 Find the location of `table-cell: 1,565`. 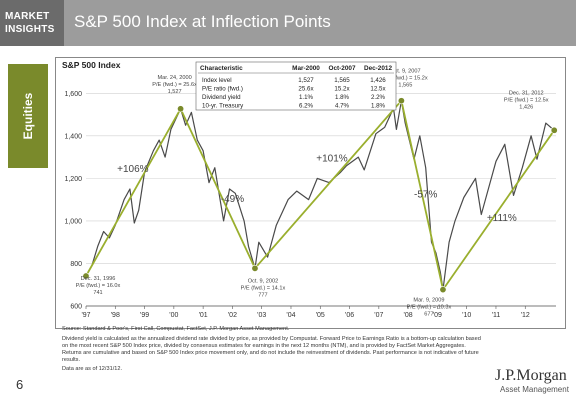

table-cell: 1,565 is located at coordinates (342, 80).